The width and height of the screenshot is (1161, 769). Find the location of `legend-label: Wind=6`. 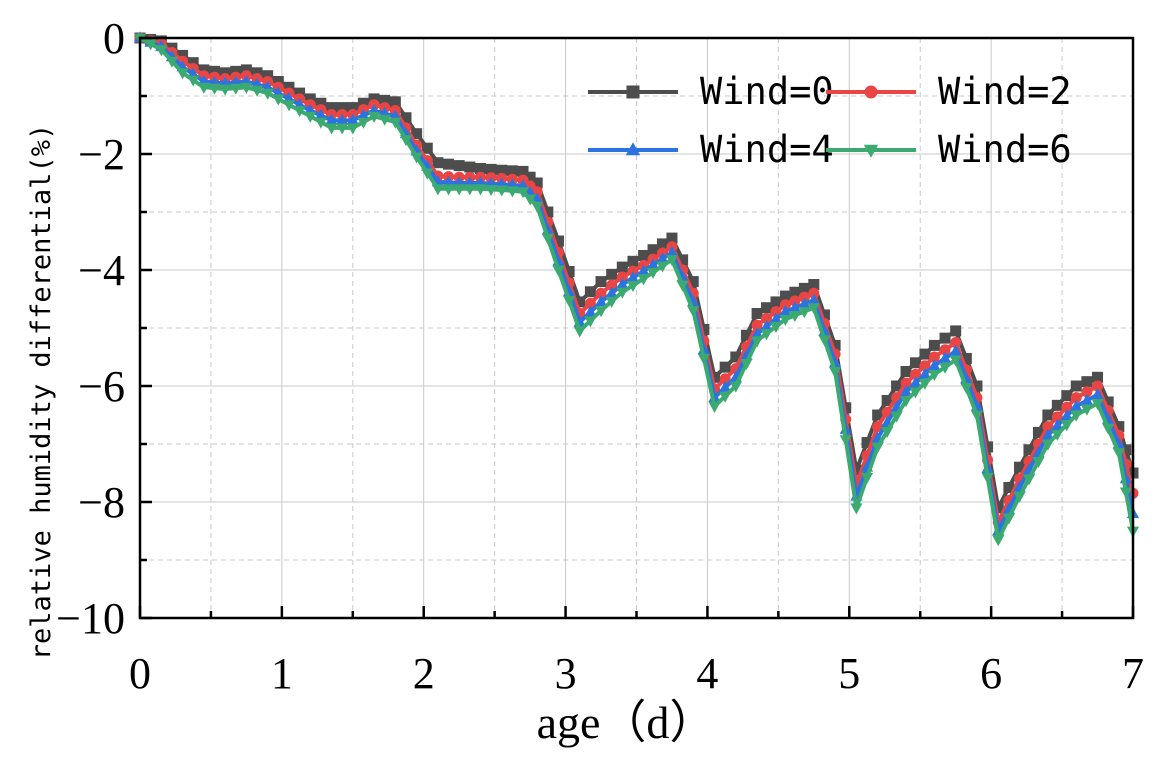

legend-label: Wind=6 is located at coordinates (1005, 149).